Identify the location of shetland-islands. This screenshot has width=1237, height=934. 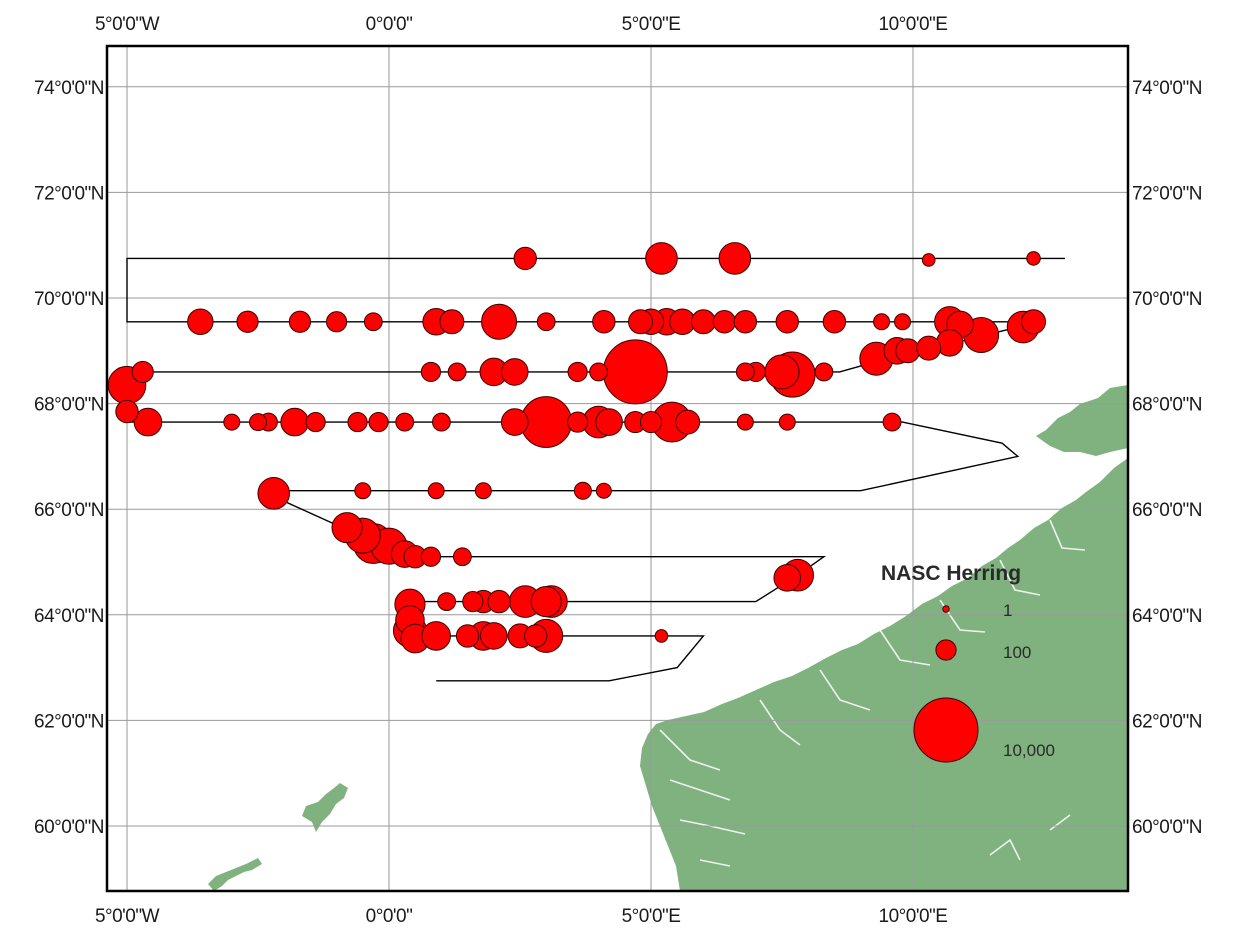
(325, 807).